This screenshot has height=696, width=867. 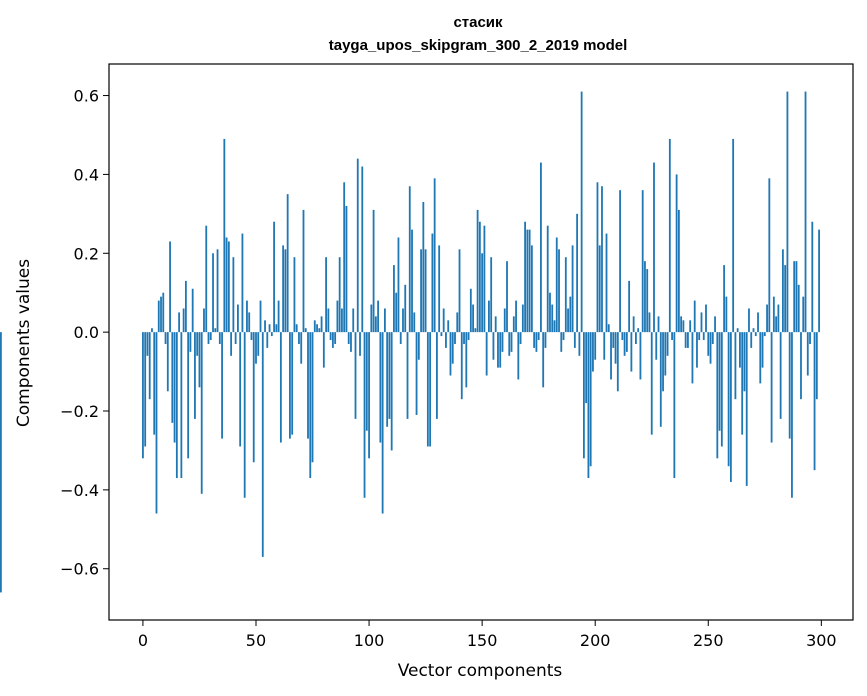 What do you see at coordinates (86, 253) in the screenshot?
I see `y-tick-label: 0.2` at bounding box center [86, 253].